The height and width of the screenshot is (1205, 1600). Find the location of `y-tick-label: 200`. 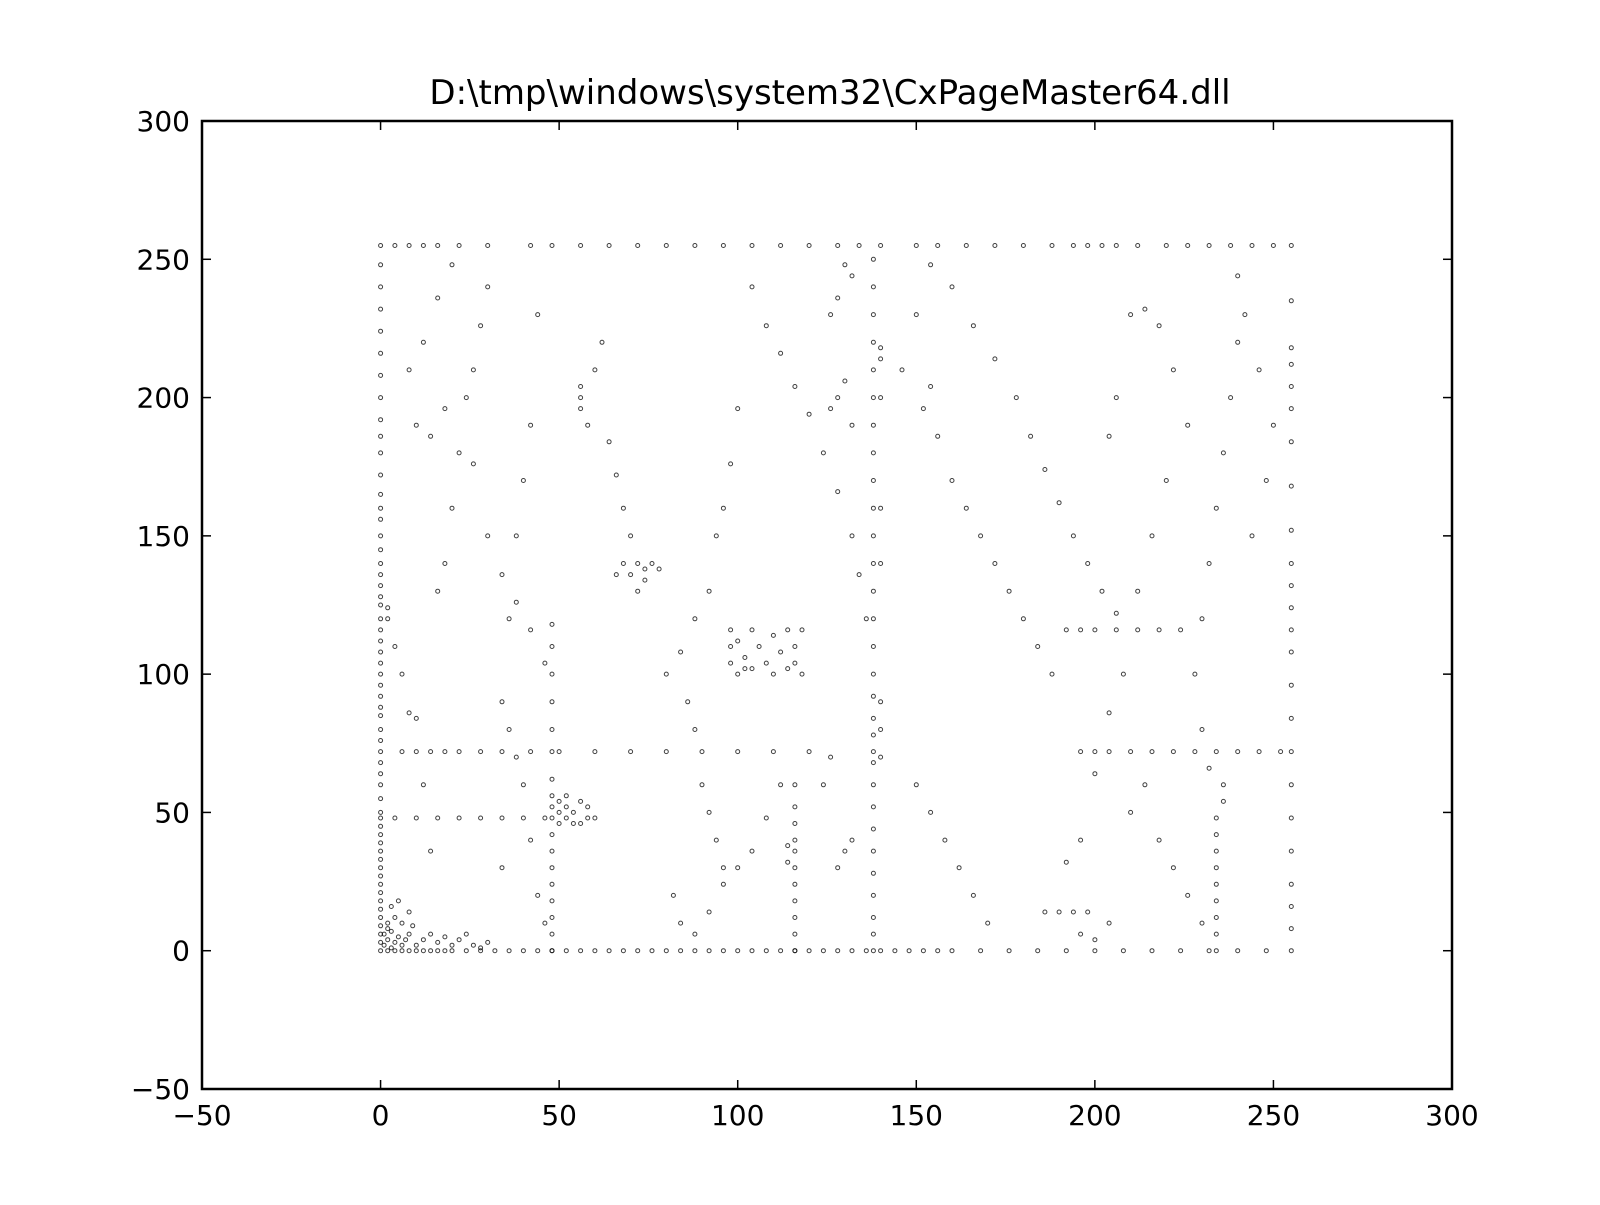

y-tick-label: 200 is located at coordinates (163, 398).